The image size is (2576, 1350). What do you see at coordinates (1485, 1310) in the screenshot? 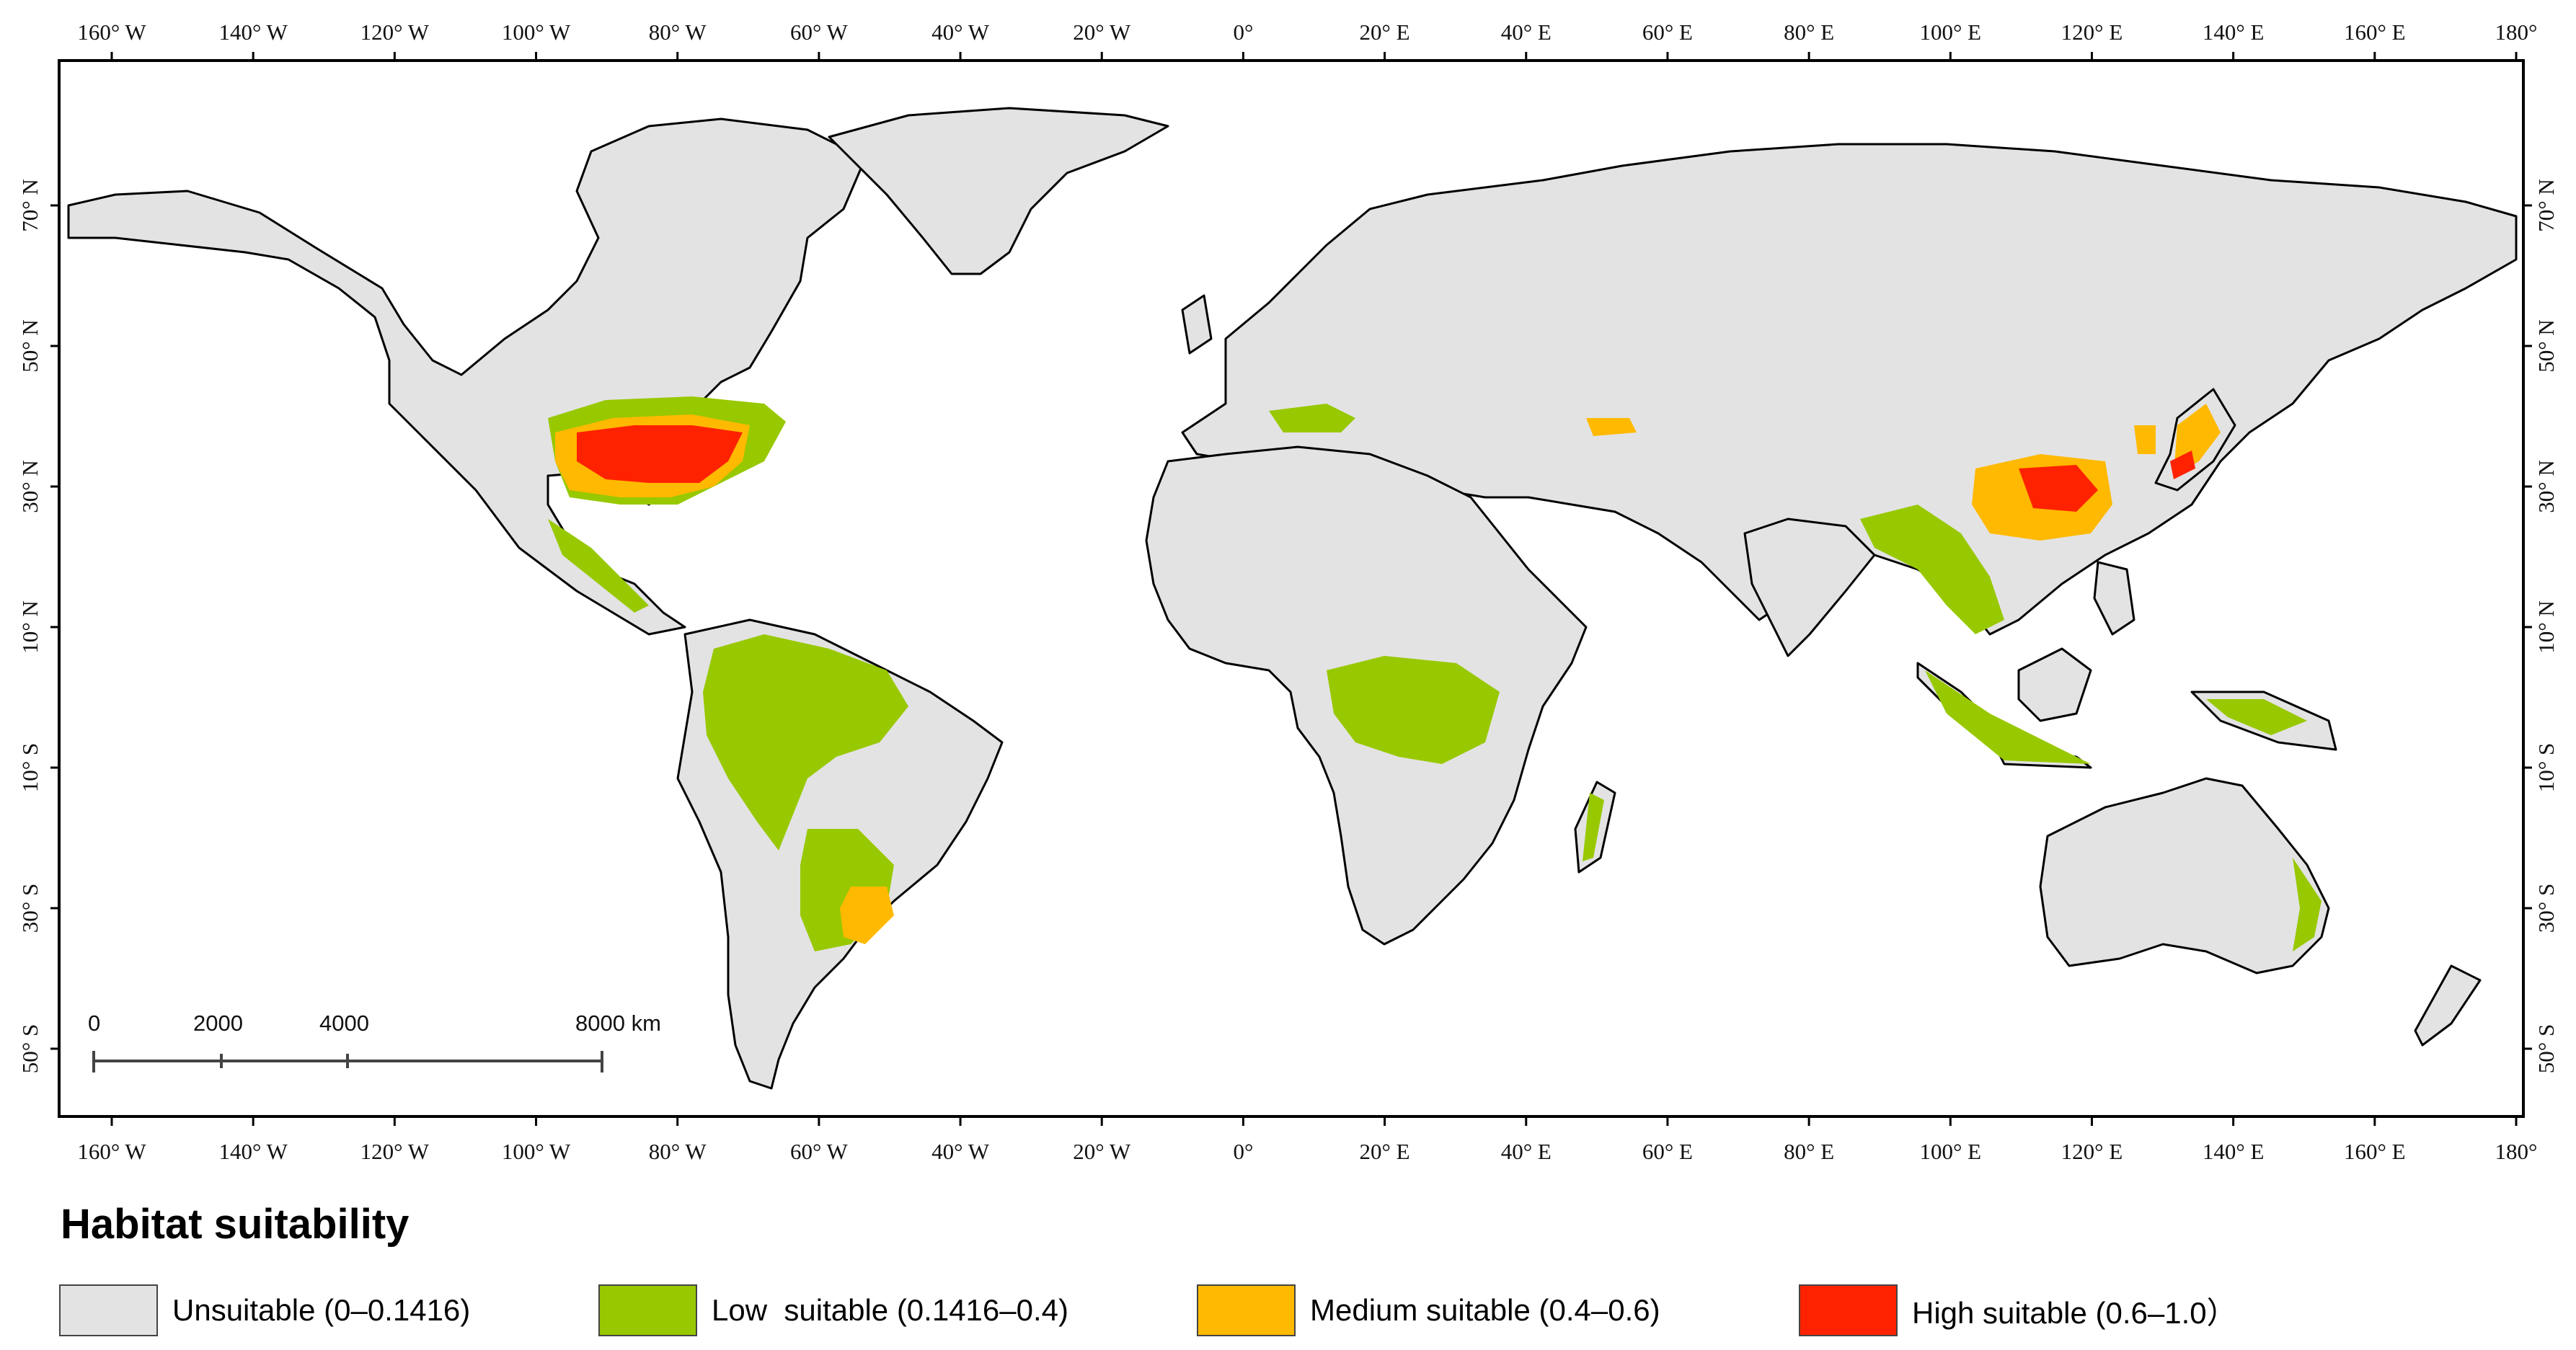
I see `legend-label: Medium suitable (0.4–0.6)` at bounding box center [1485, 1310].